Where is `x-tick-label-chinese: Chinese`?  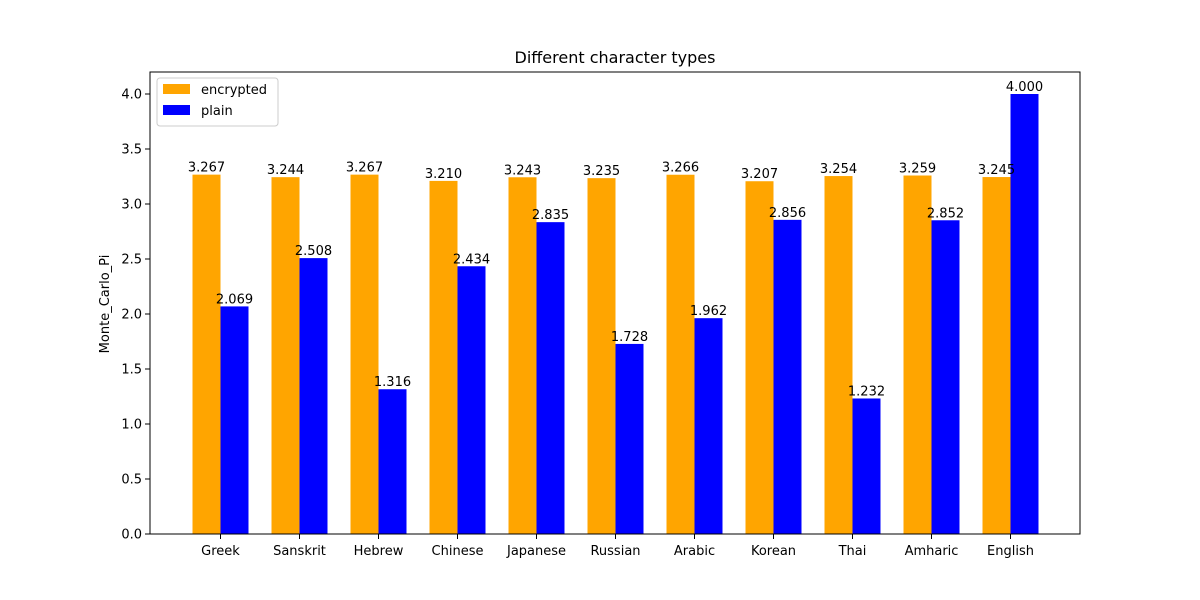 x-tick-label-chinese: Chinese is located at coordinates (458, 551).